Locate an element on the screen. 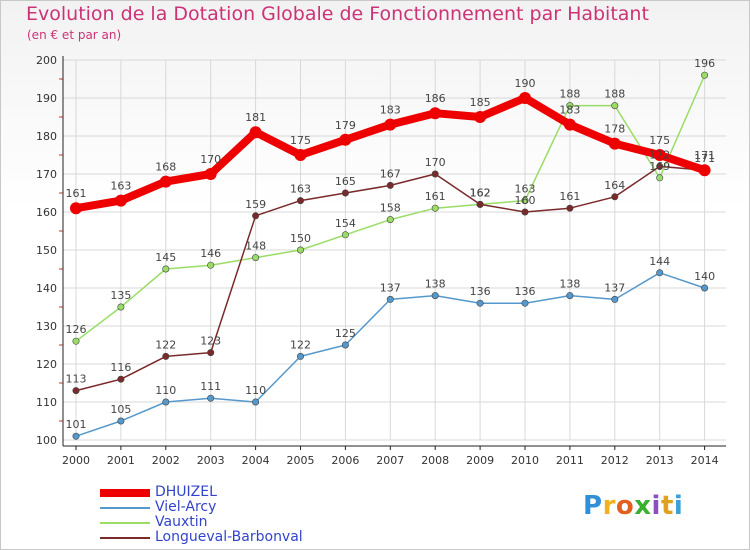  legend-label: Longueval-Barbonval is located at coordinates (229, 537).